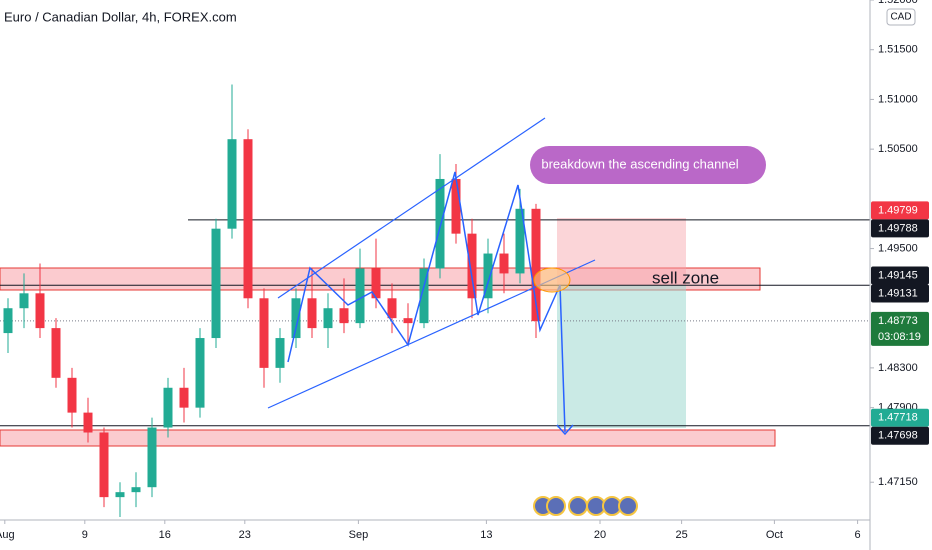 Image resolution: width=932 pixels, height=550 pixels. What do you see at coordinates (774, 535) in the screenshot?
I see `x-tick-label: Oct` at bounding box center [774, 535].